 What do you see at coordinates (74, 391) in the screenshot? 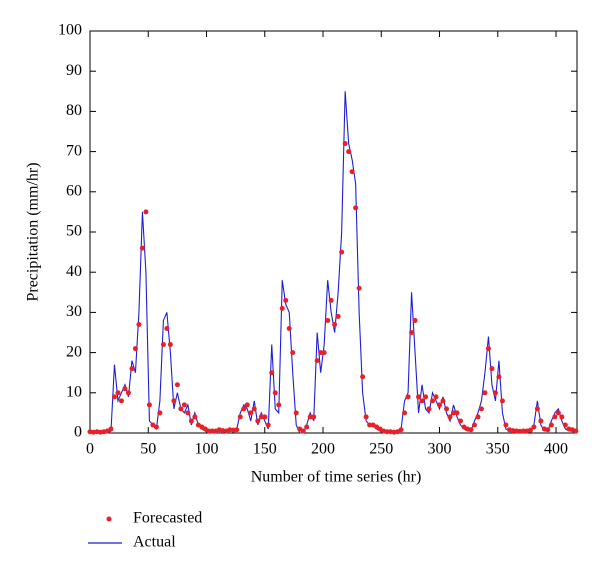
I see `y-tick-label: 10` at bounding box center [74, 391].